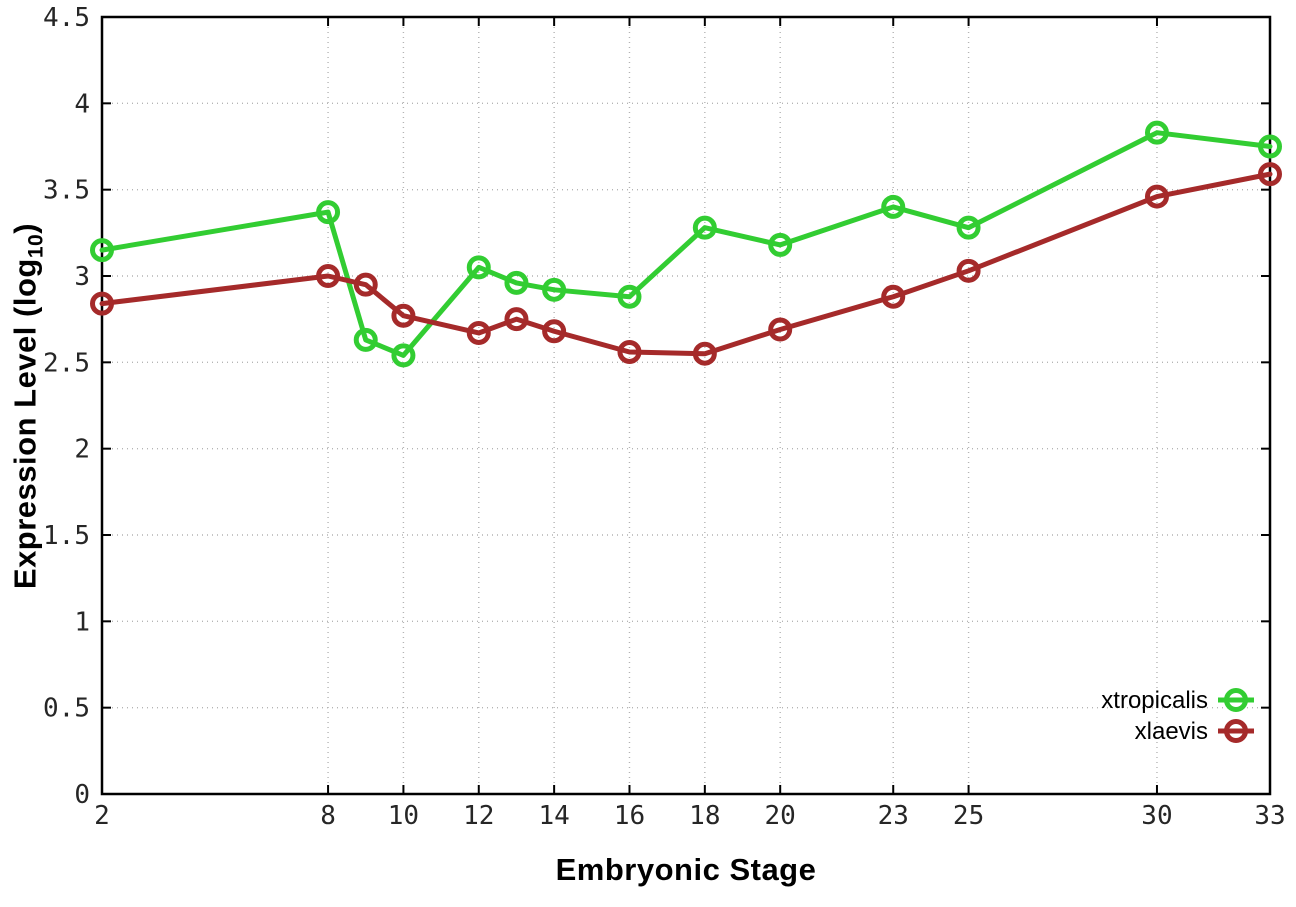  I want to click on y-axis-title-main: Expression Level (log, so click(25, 424).